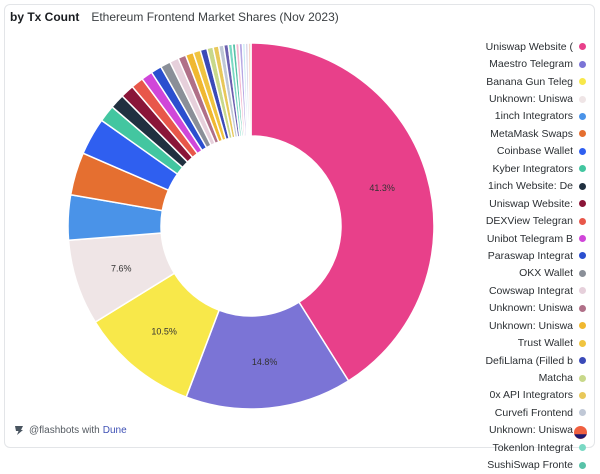 The image size is (600, 474). I want to click on legend-item: Banana Gun Teleg, so click(531, 81).